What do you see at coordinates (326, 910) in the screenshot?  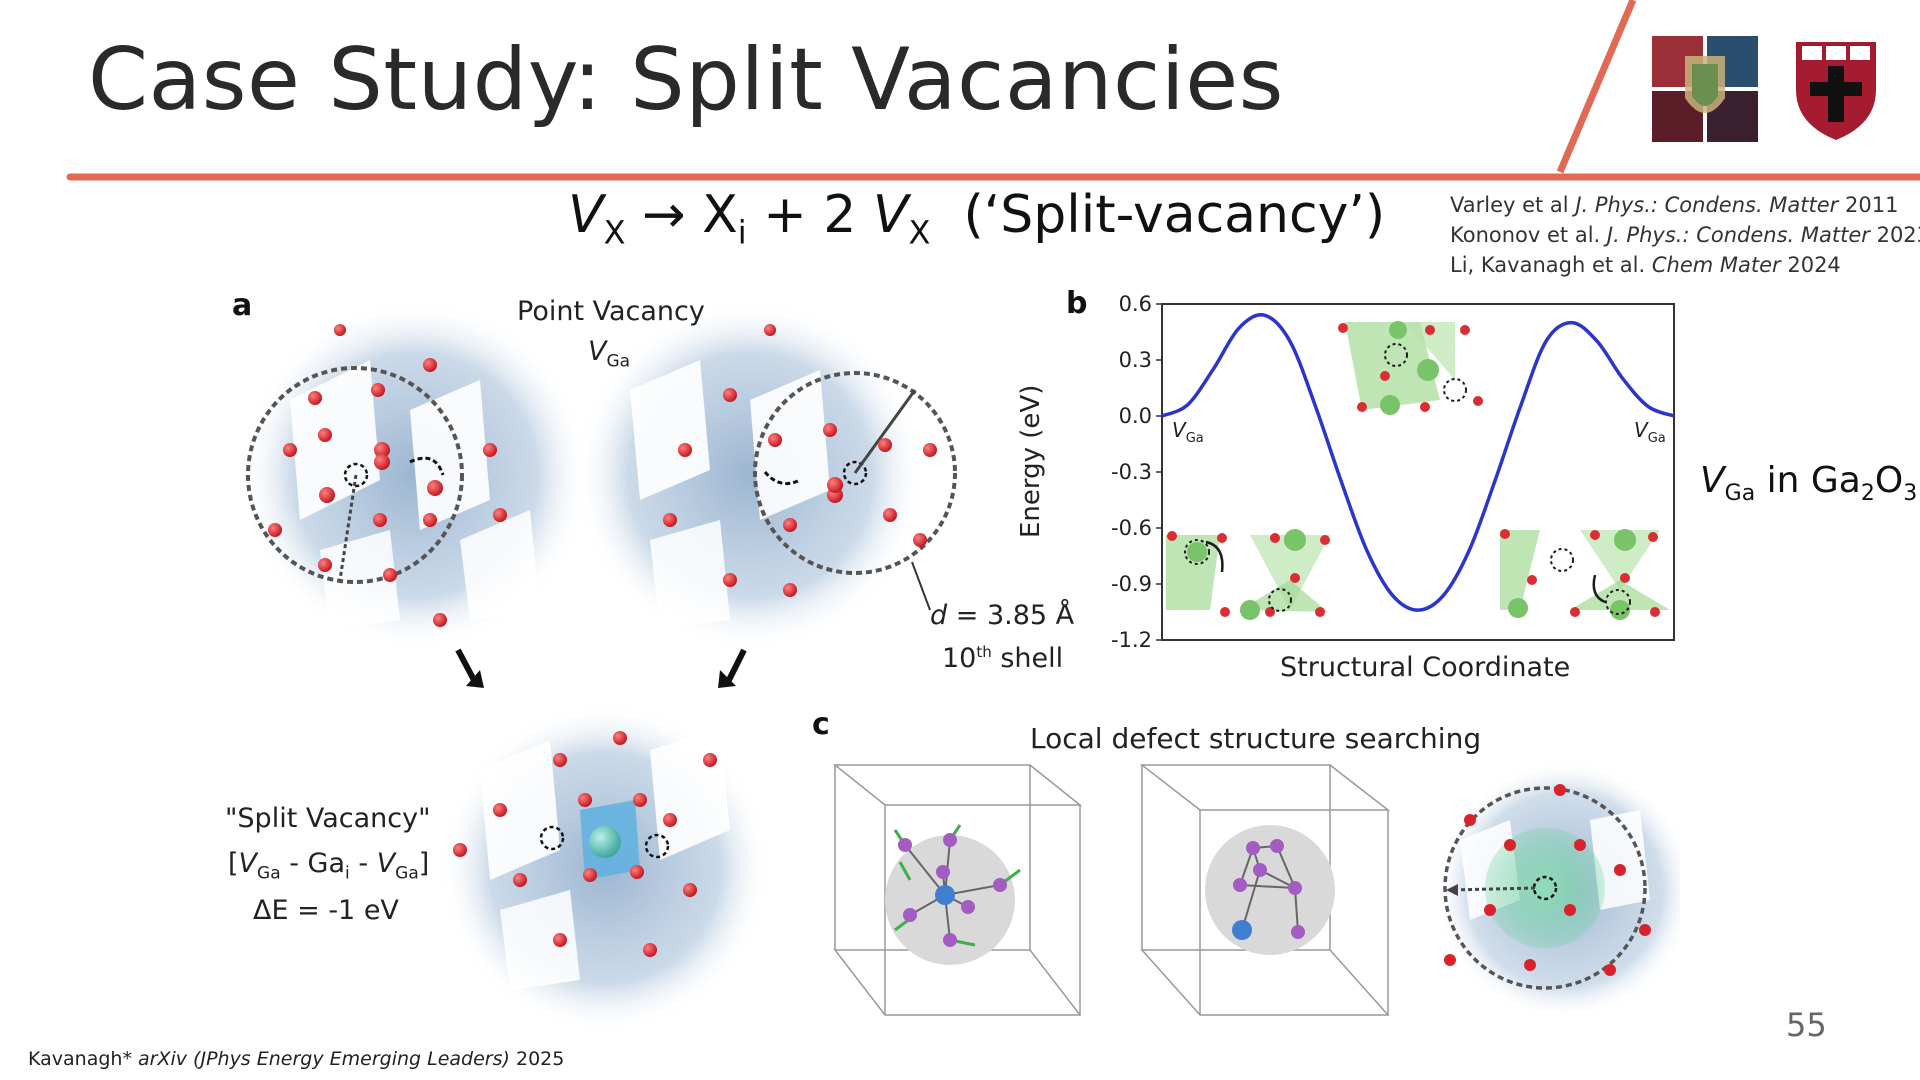 I see `delta-e-label: ΔE = -1 eV` at bounding box center [326, 910].